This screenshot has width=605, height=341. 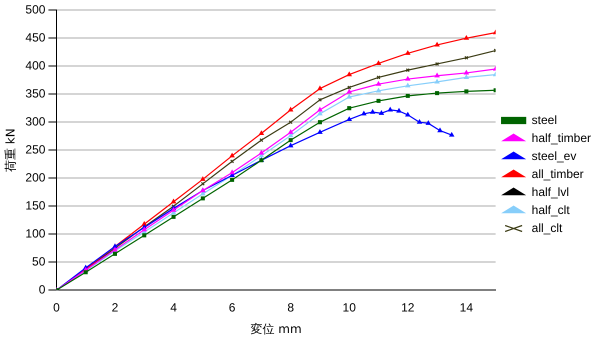 I want to click on x-tick-label: 12, so click(x=408, y=307).